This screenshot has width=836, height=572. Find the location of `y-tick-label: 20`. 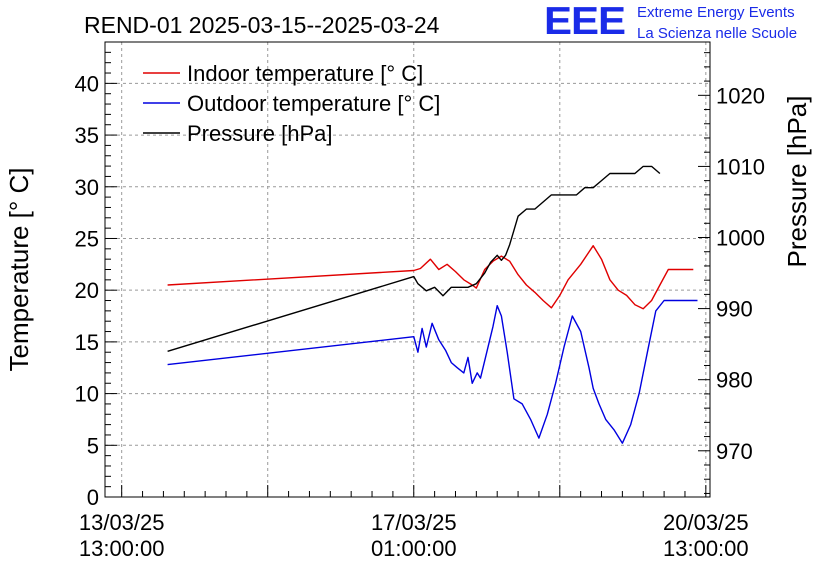

y-tick-label: 20 is located at coordinates (87, 290).